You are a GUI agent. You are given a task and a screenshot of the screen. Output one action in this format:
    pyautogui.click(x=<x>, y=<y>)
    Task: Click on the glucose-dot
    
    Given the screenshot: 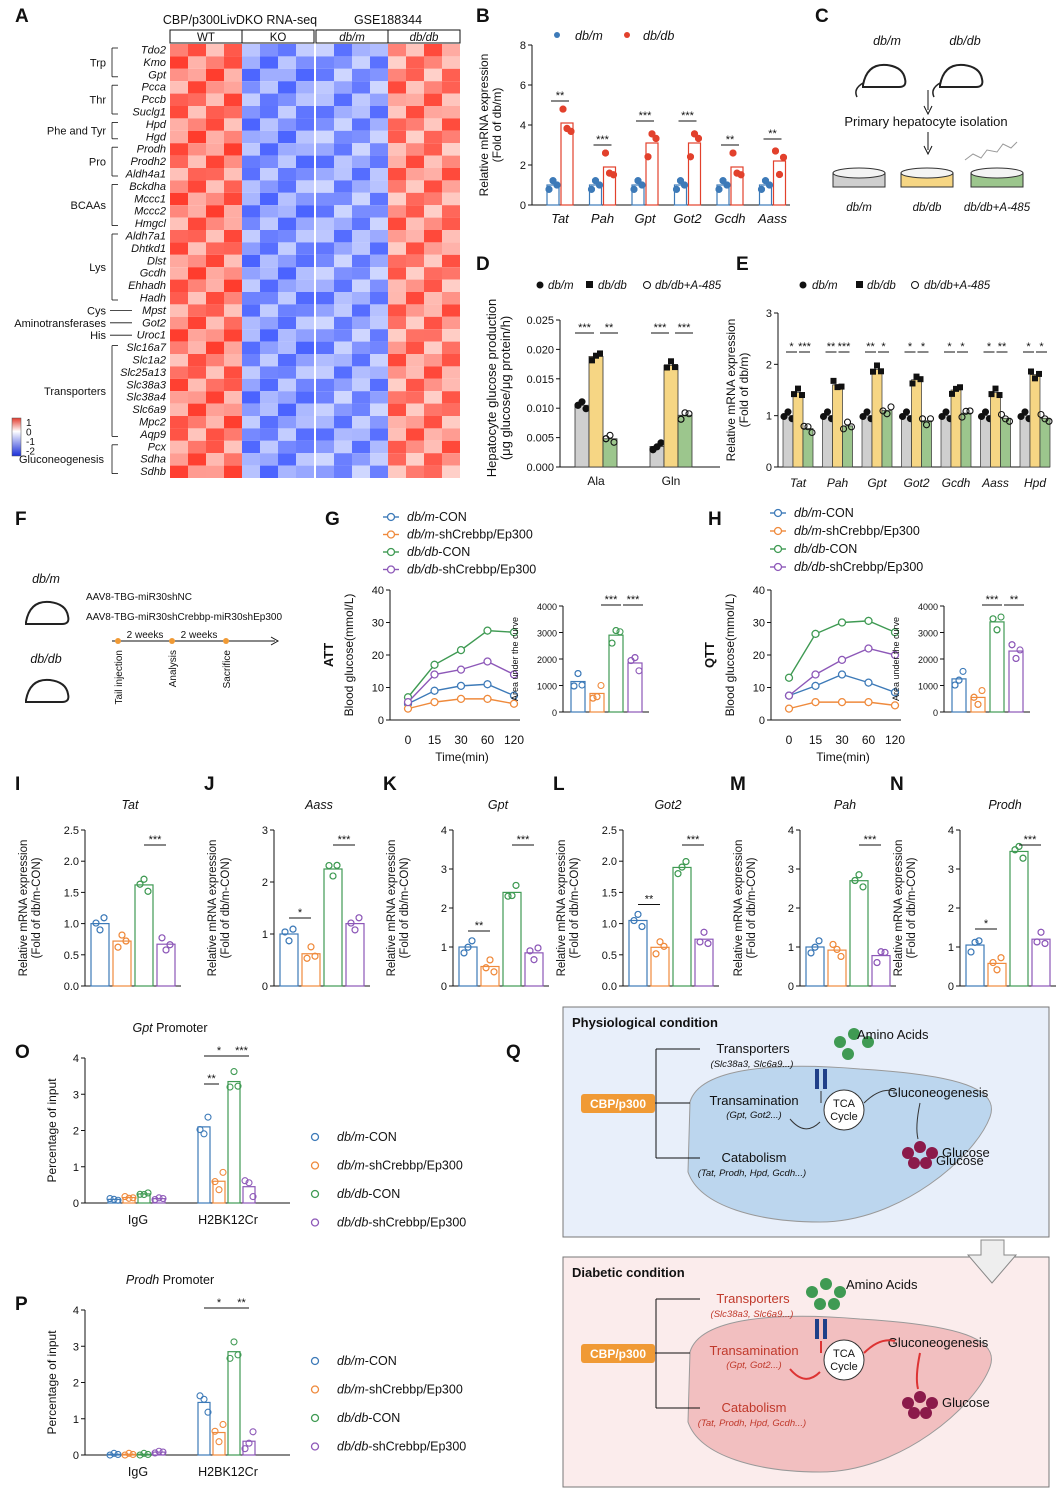 What is the action you would take?
    pyautogui.click(x=908, y=1403)
    